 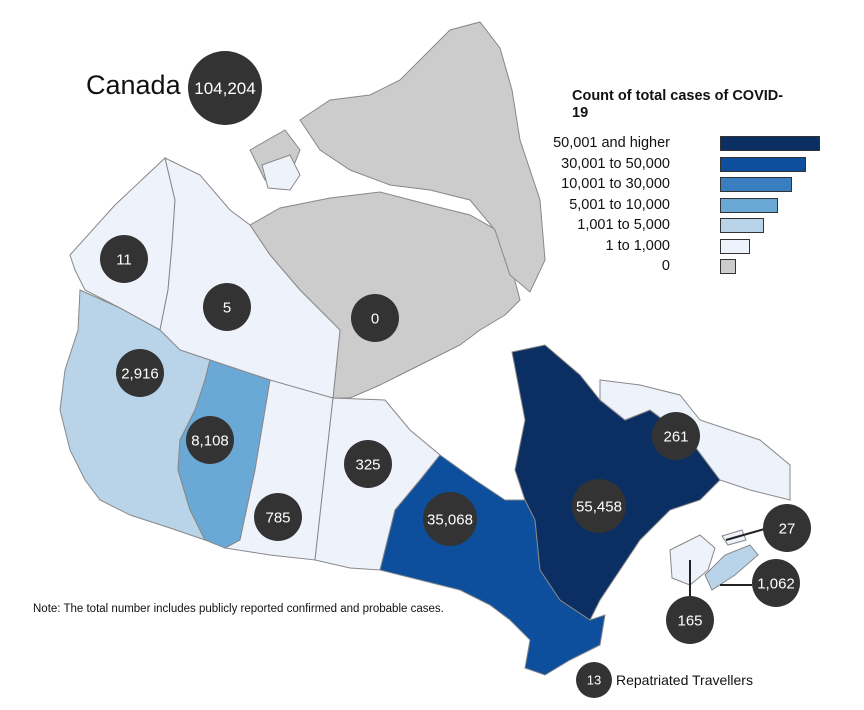 What do you see at coordinates (665, 266) in the screenshot?
I see `legend-label: 0` at bounding box center [665, 266].